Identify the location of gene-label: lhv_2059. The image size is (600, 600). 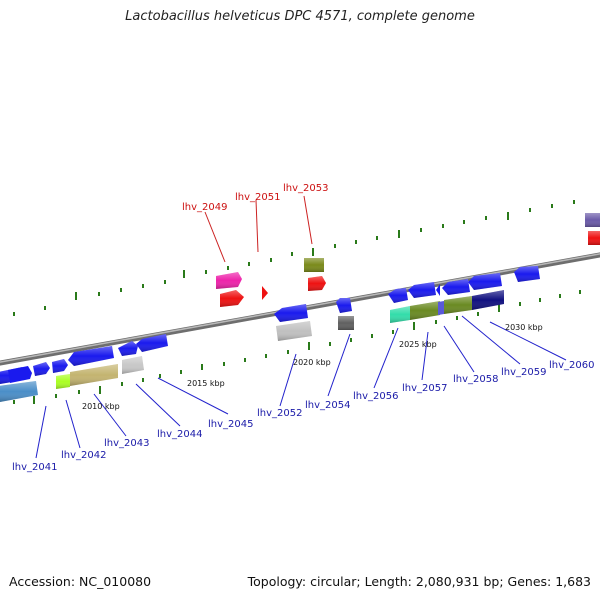
(523, 372).